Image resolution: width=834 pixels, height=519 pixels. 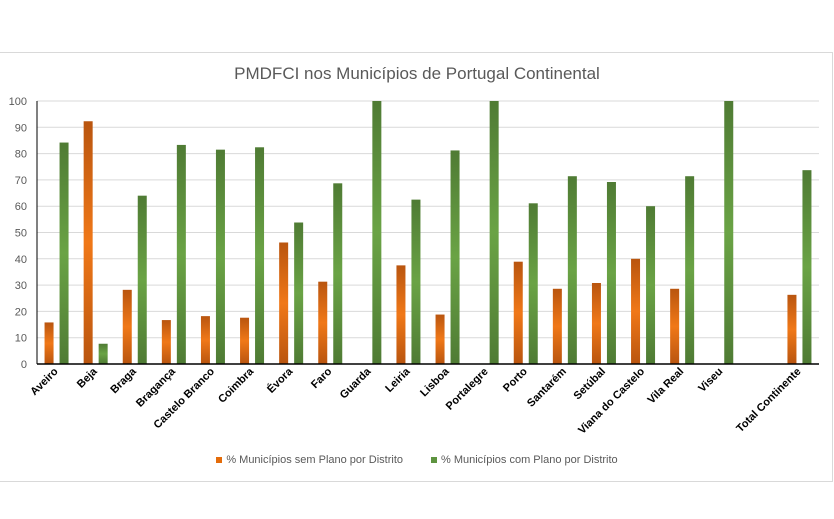 What do you see at coordinates (21, 260) in the screenshot?
I see `y-tick-label: 40` at bounding box center [21, 260].